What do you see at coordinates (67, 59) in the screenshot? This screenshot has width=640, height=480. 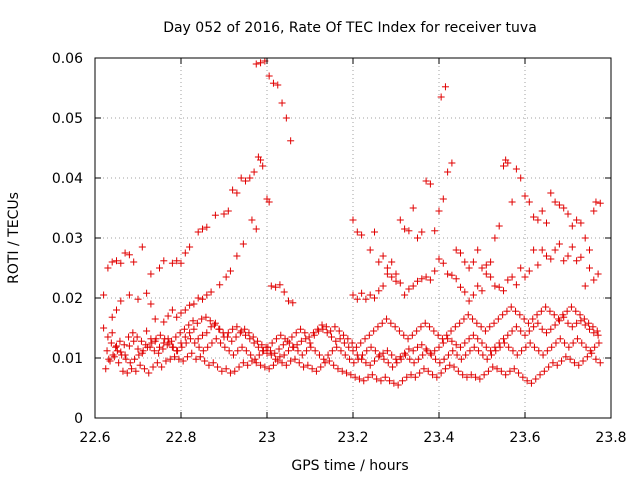 I see `y-tick-label: 0.06` at bounding box center [67, 59].